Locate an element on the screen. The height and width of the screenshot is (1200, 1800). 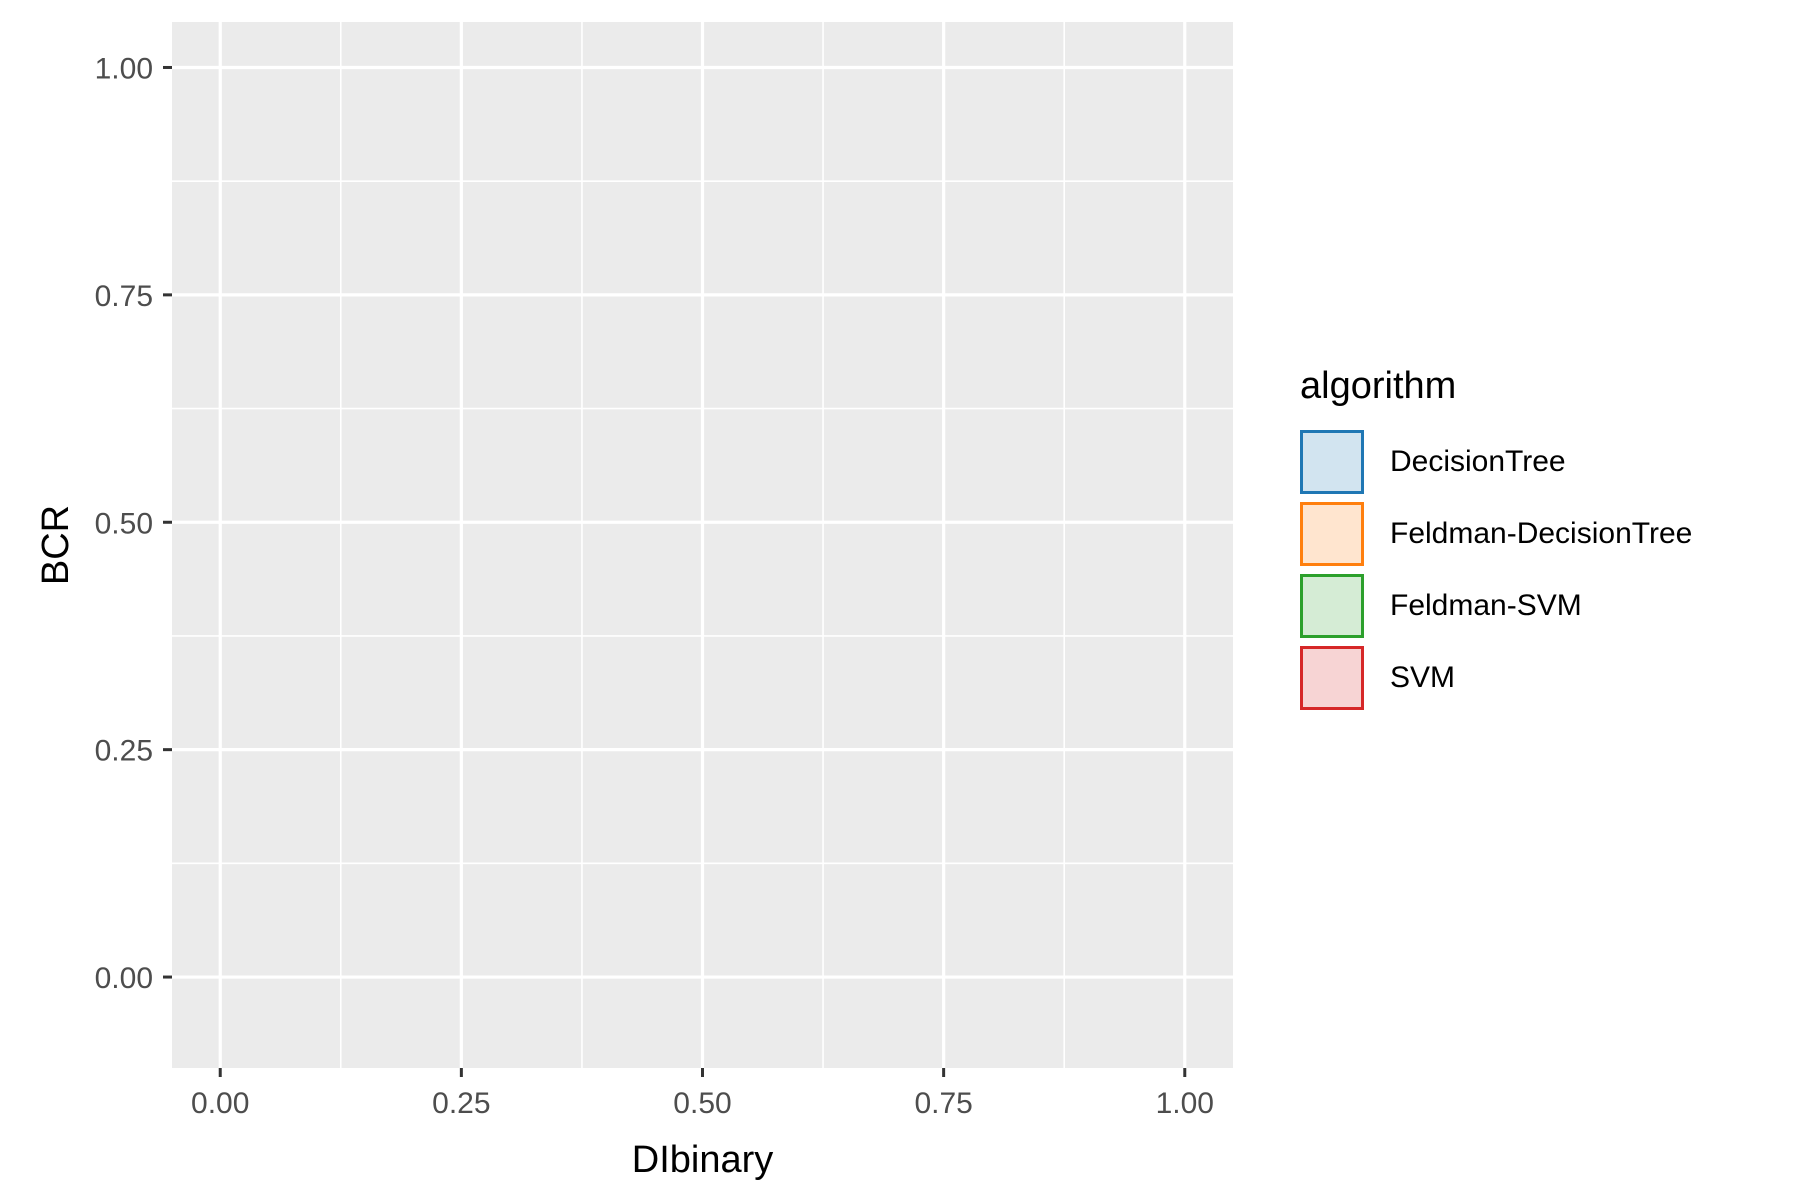
legend-item-feldman-decisiontree: Feldman-DecisionTree is located at coordinates (1540, 534).